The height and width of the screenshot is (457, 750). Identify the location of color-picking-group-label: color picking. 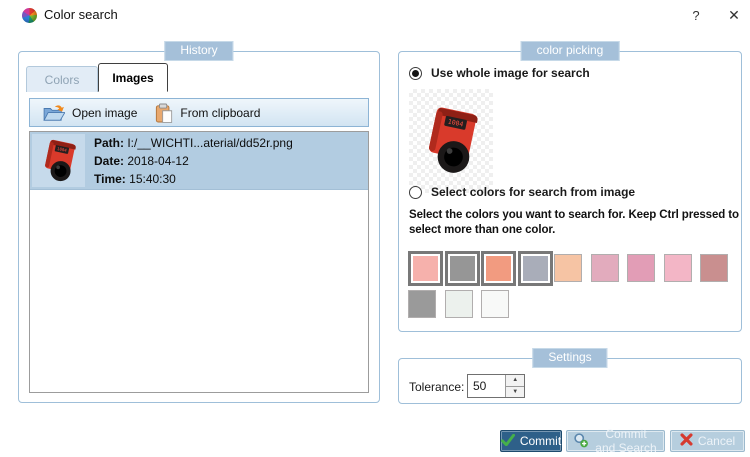
(570, 51).